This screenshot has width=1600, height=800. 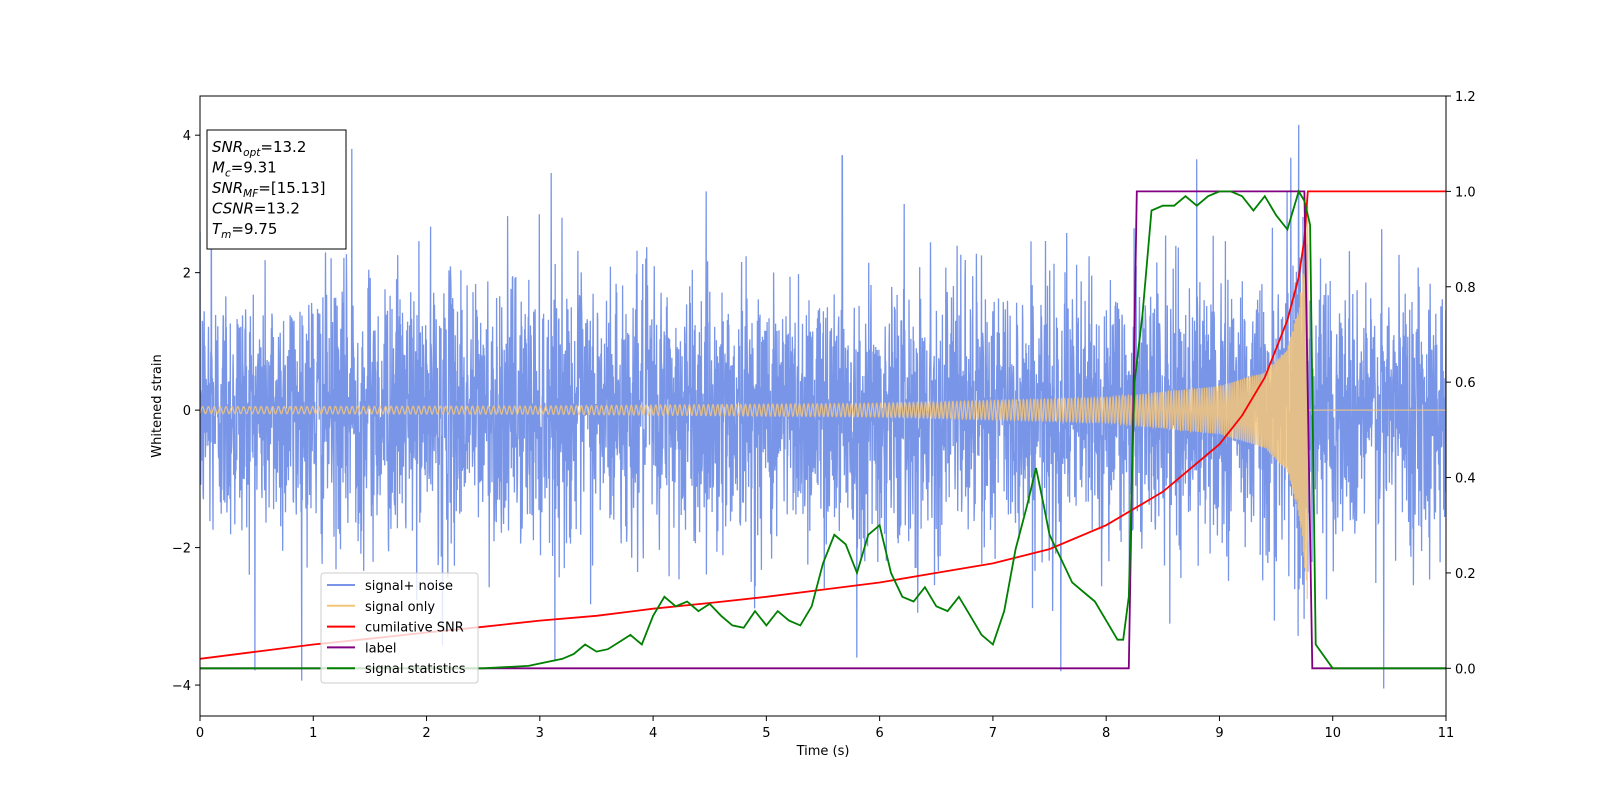 What do you see at coordinates (157, 405) in the screenshot?
I see `y-axis-title: Whitened strain` at bounding box center [157, 405].